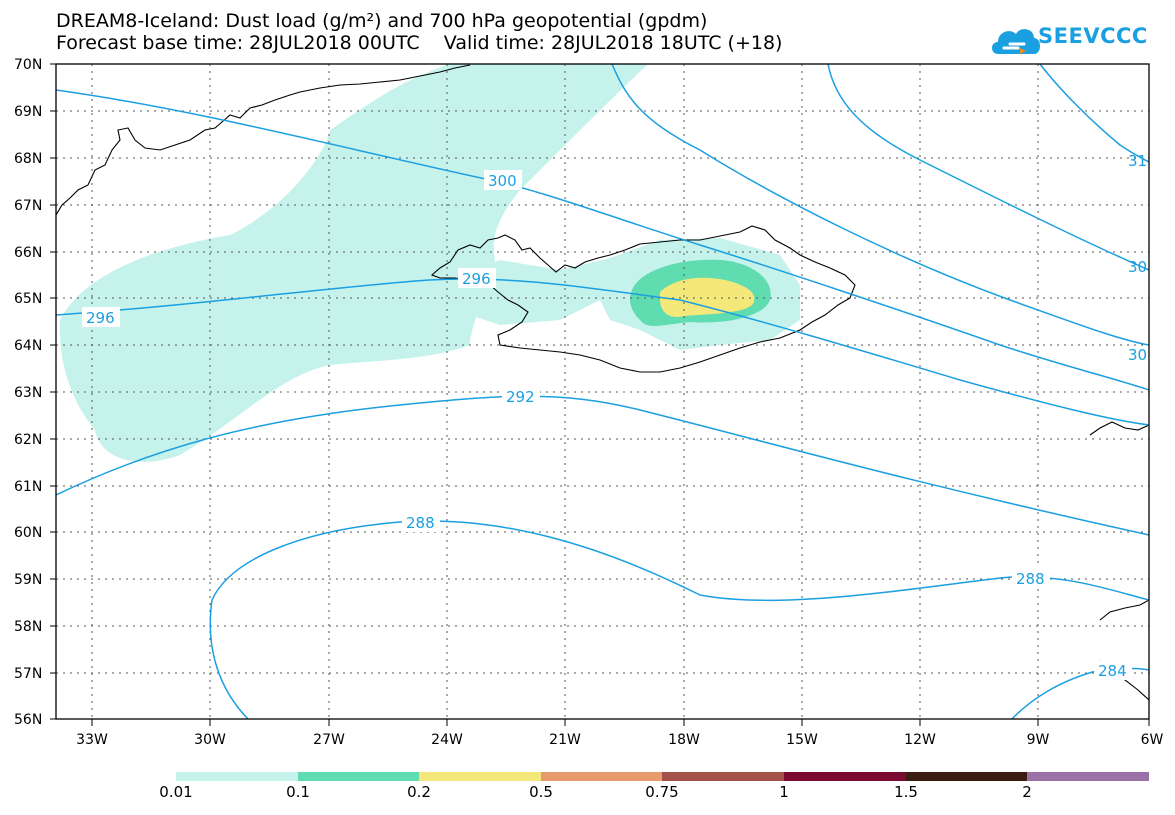 The height and width of the screenshot is (815, 1175). I want to click on lon-label: 9W, so click(1038, 740).